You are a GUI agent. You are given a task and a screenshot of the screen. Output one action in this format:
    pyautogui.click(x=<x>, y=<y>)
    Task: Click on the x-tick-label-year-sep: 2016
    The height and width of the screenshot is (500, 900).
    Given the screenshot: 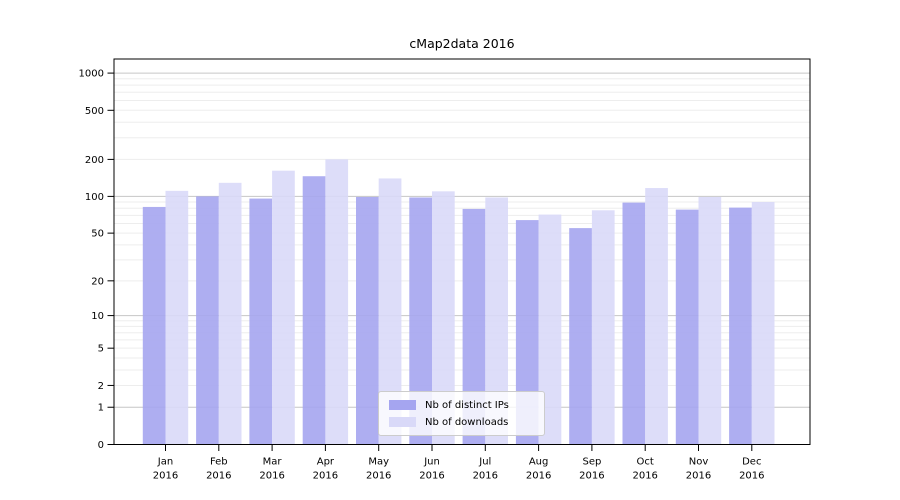 What is the action you would take?
    pyautogui.click(x=591, y=476)
    